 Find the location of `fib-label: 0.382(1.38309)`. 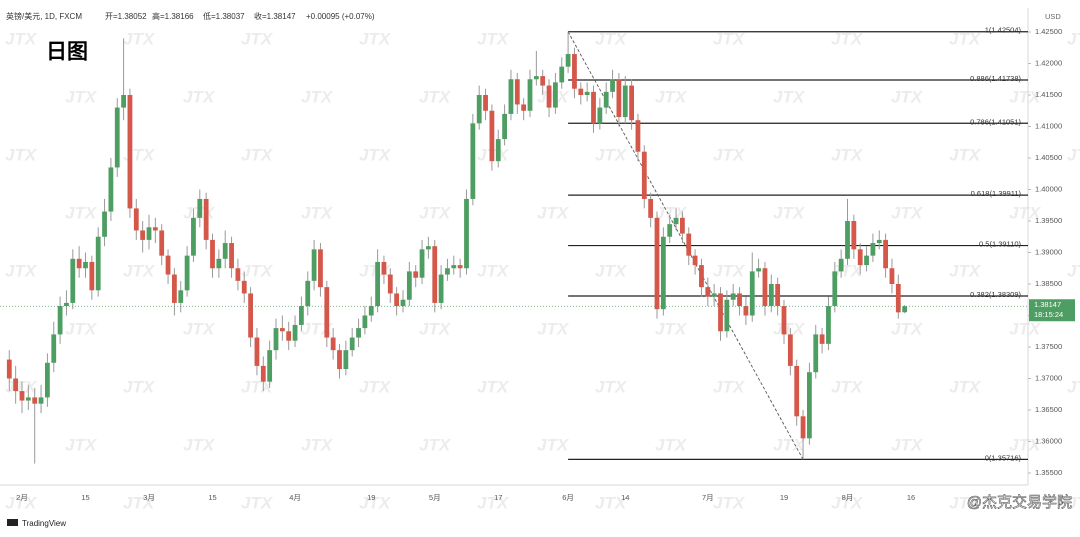

fib-label: 0.382(1.38309) is located at coordinates (995, 294).